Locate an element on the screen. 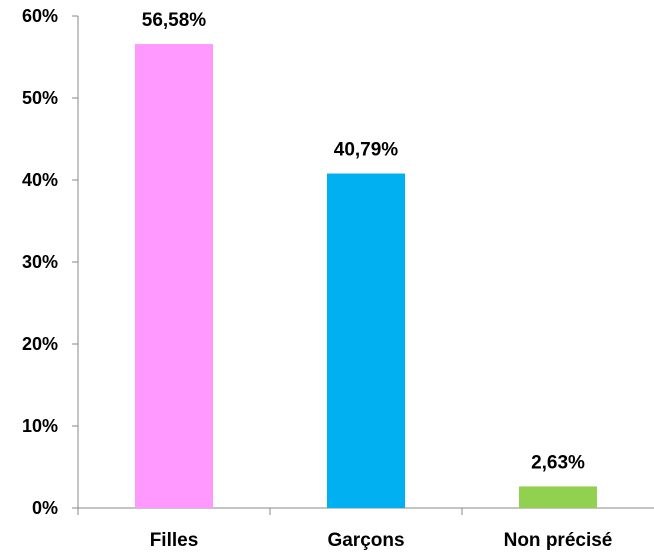 This screenshot has height=555, width=654. y-tick-label: 40% is located at coordinates (40, 180).